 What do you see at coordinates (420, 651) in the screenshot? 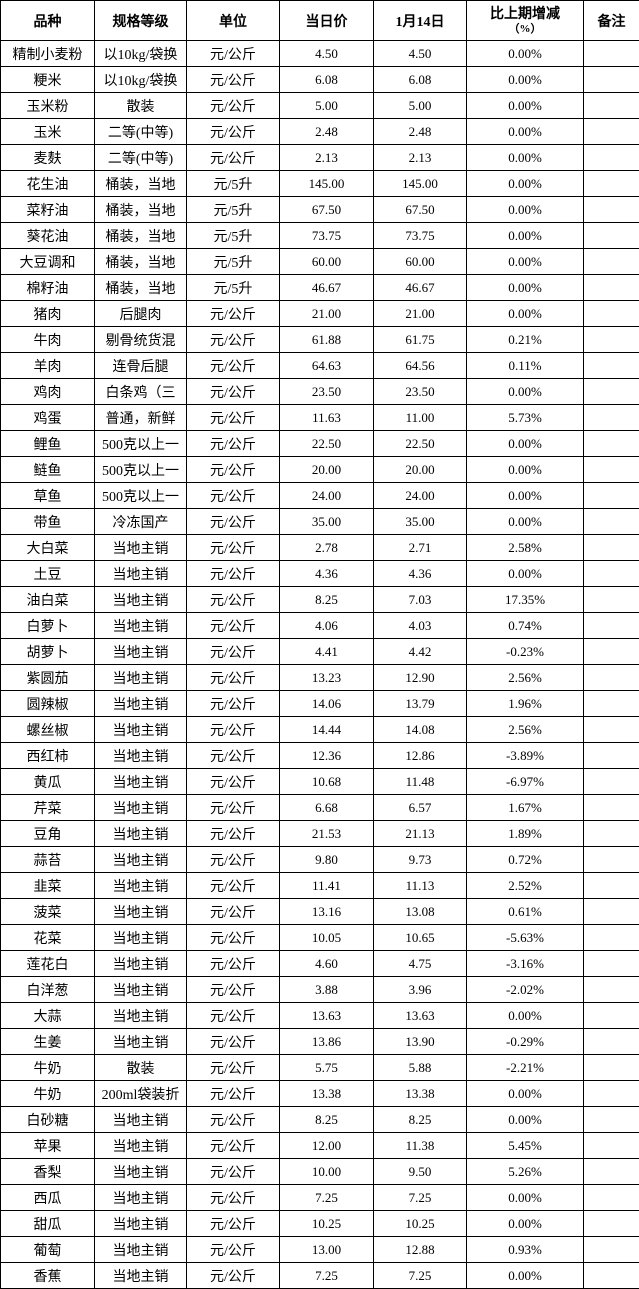
I see `price-prev: 4.42` at bounding box center [420, 651].